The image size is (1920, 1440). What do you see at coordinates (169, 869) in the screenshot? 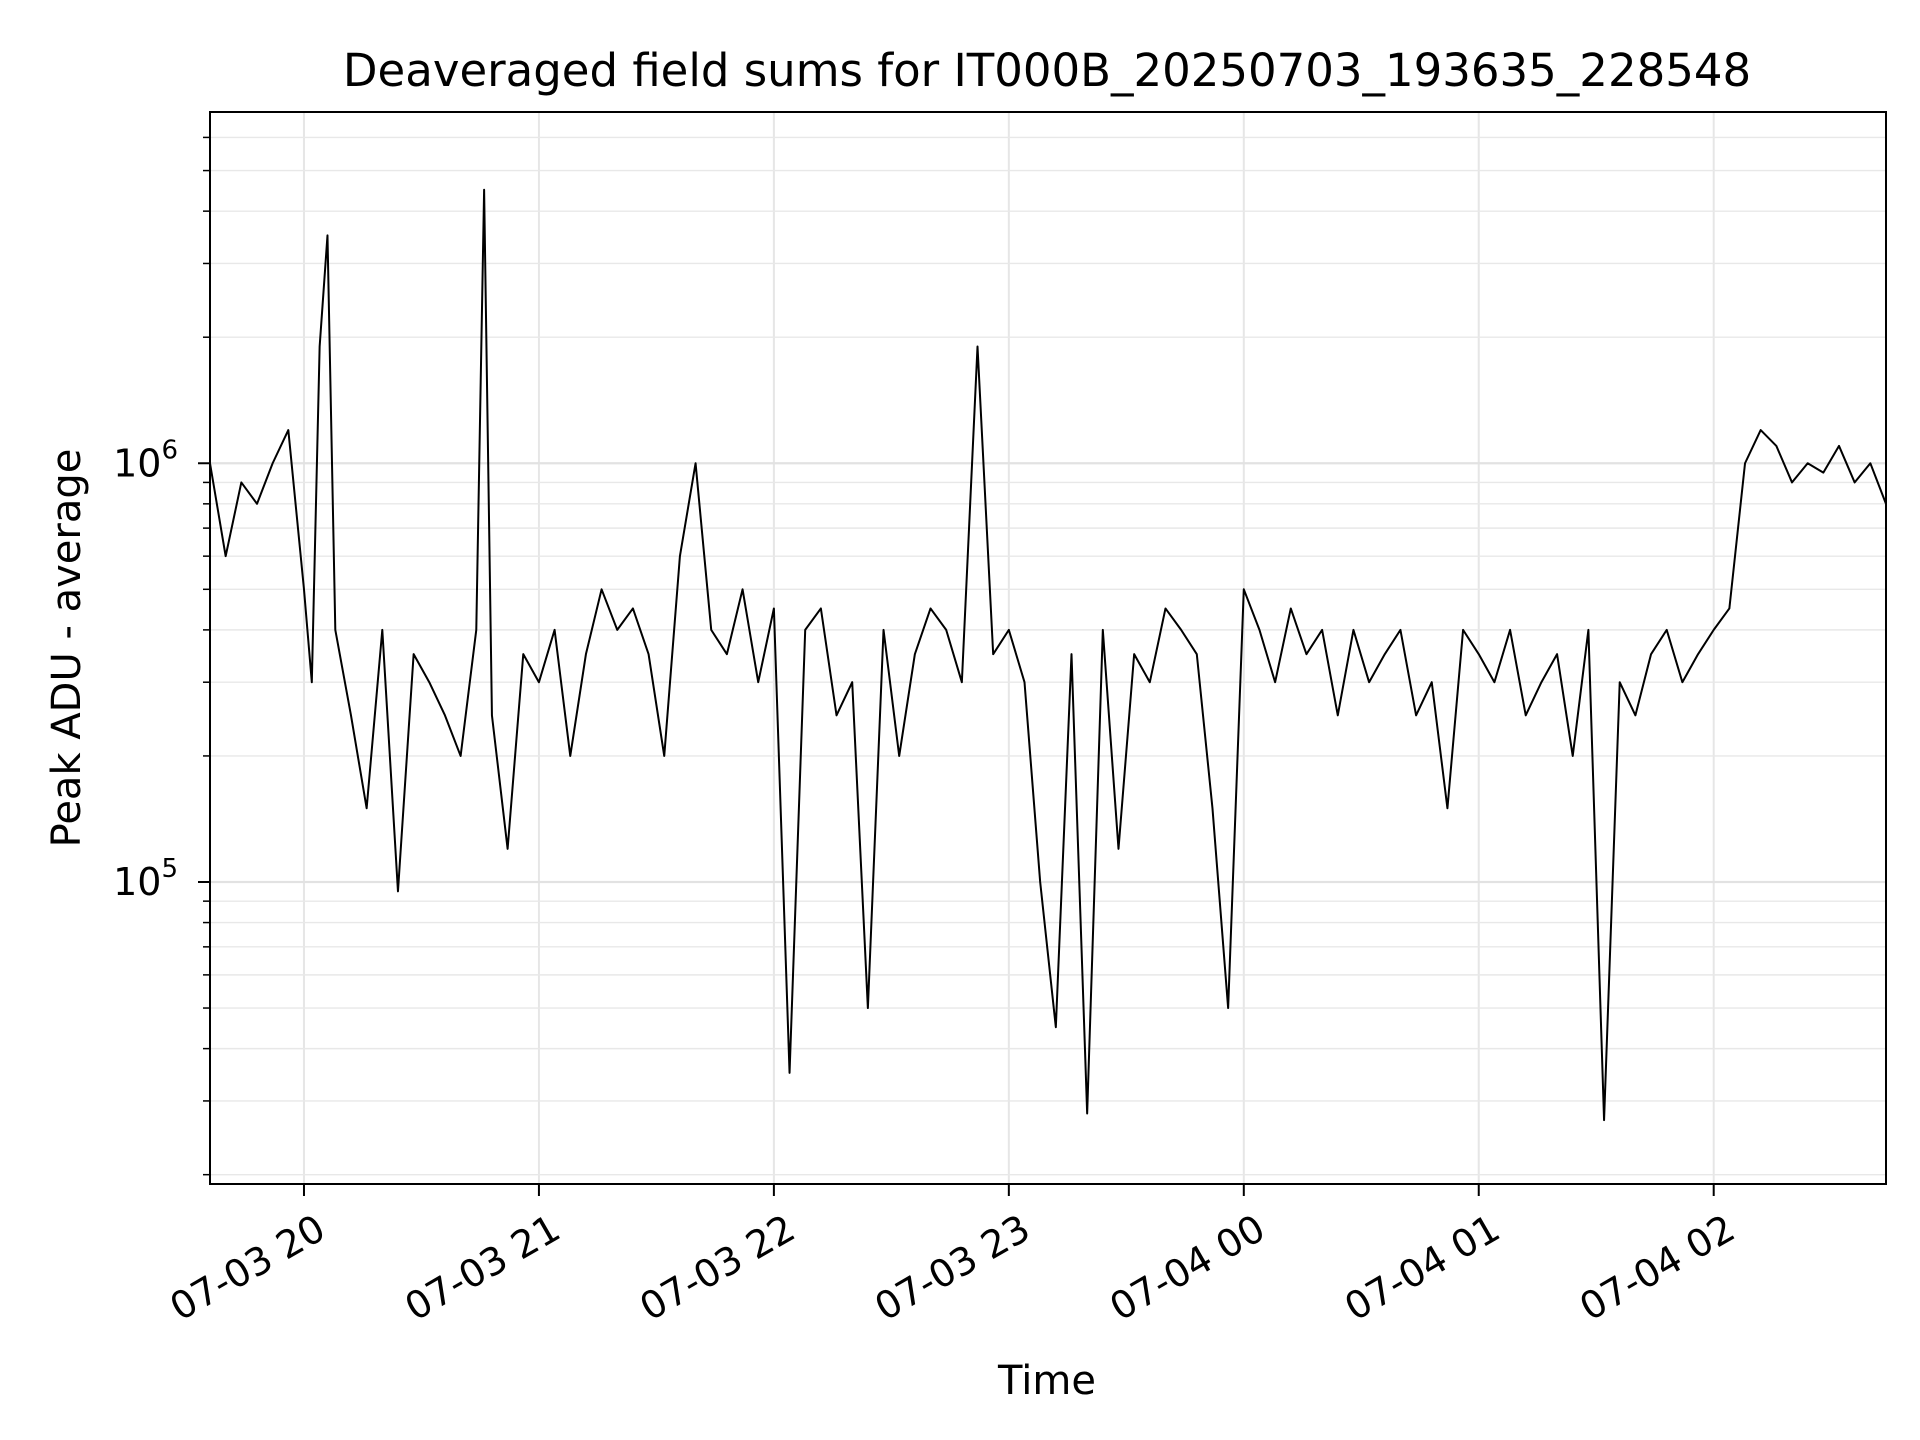
I see `y-tick-exponent: 5` at bounding box center [169, 869].